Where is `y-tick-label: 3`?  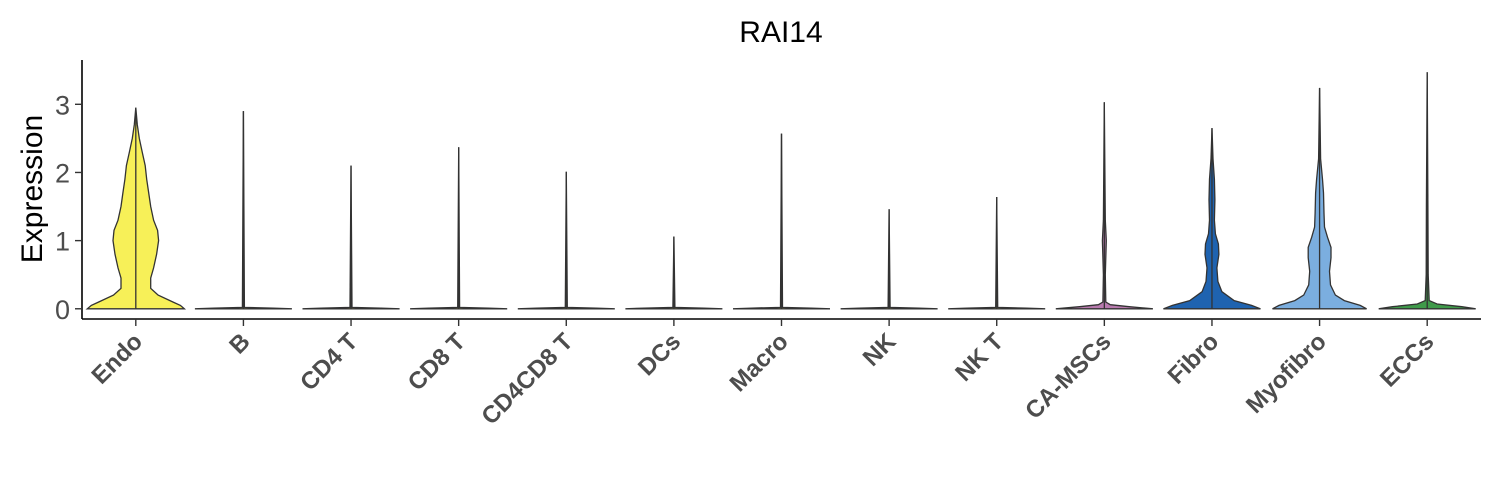 y-tick-label: 3 is located at coordinates (62, 105).